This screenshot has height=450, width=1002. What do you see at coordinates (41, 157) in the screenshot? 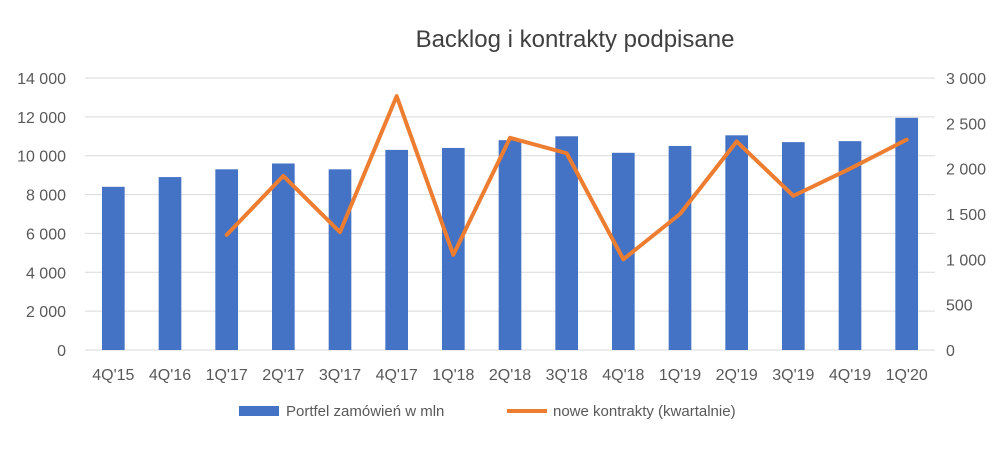
I see `left-tick-label: 10 000` at bounding box center [41, 157].